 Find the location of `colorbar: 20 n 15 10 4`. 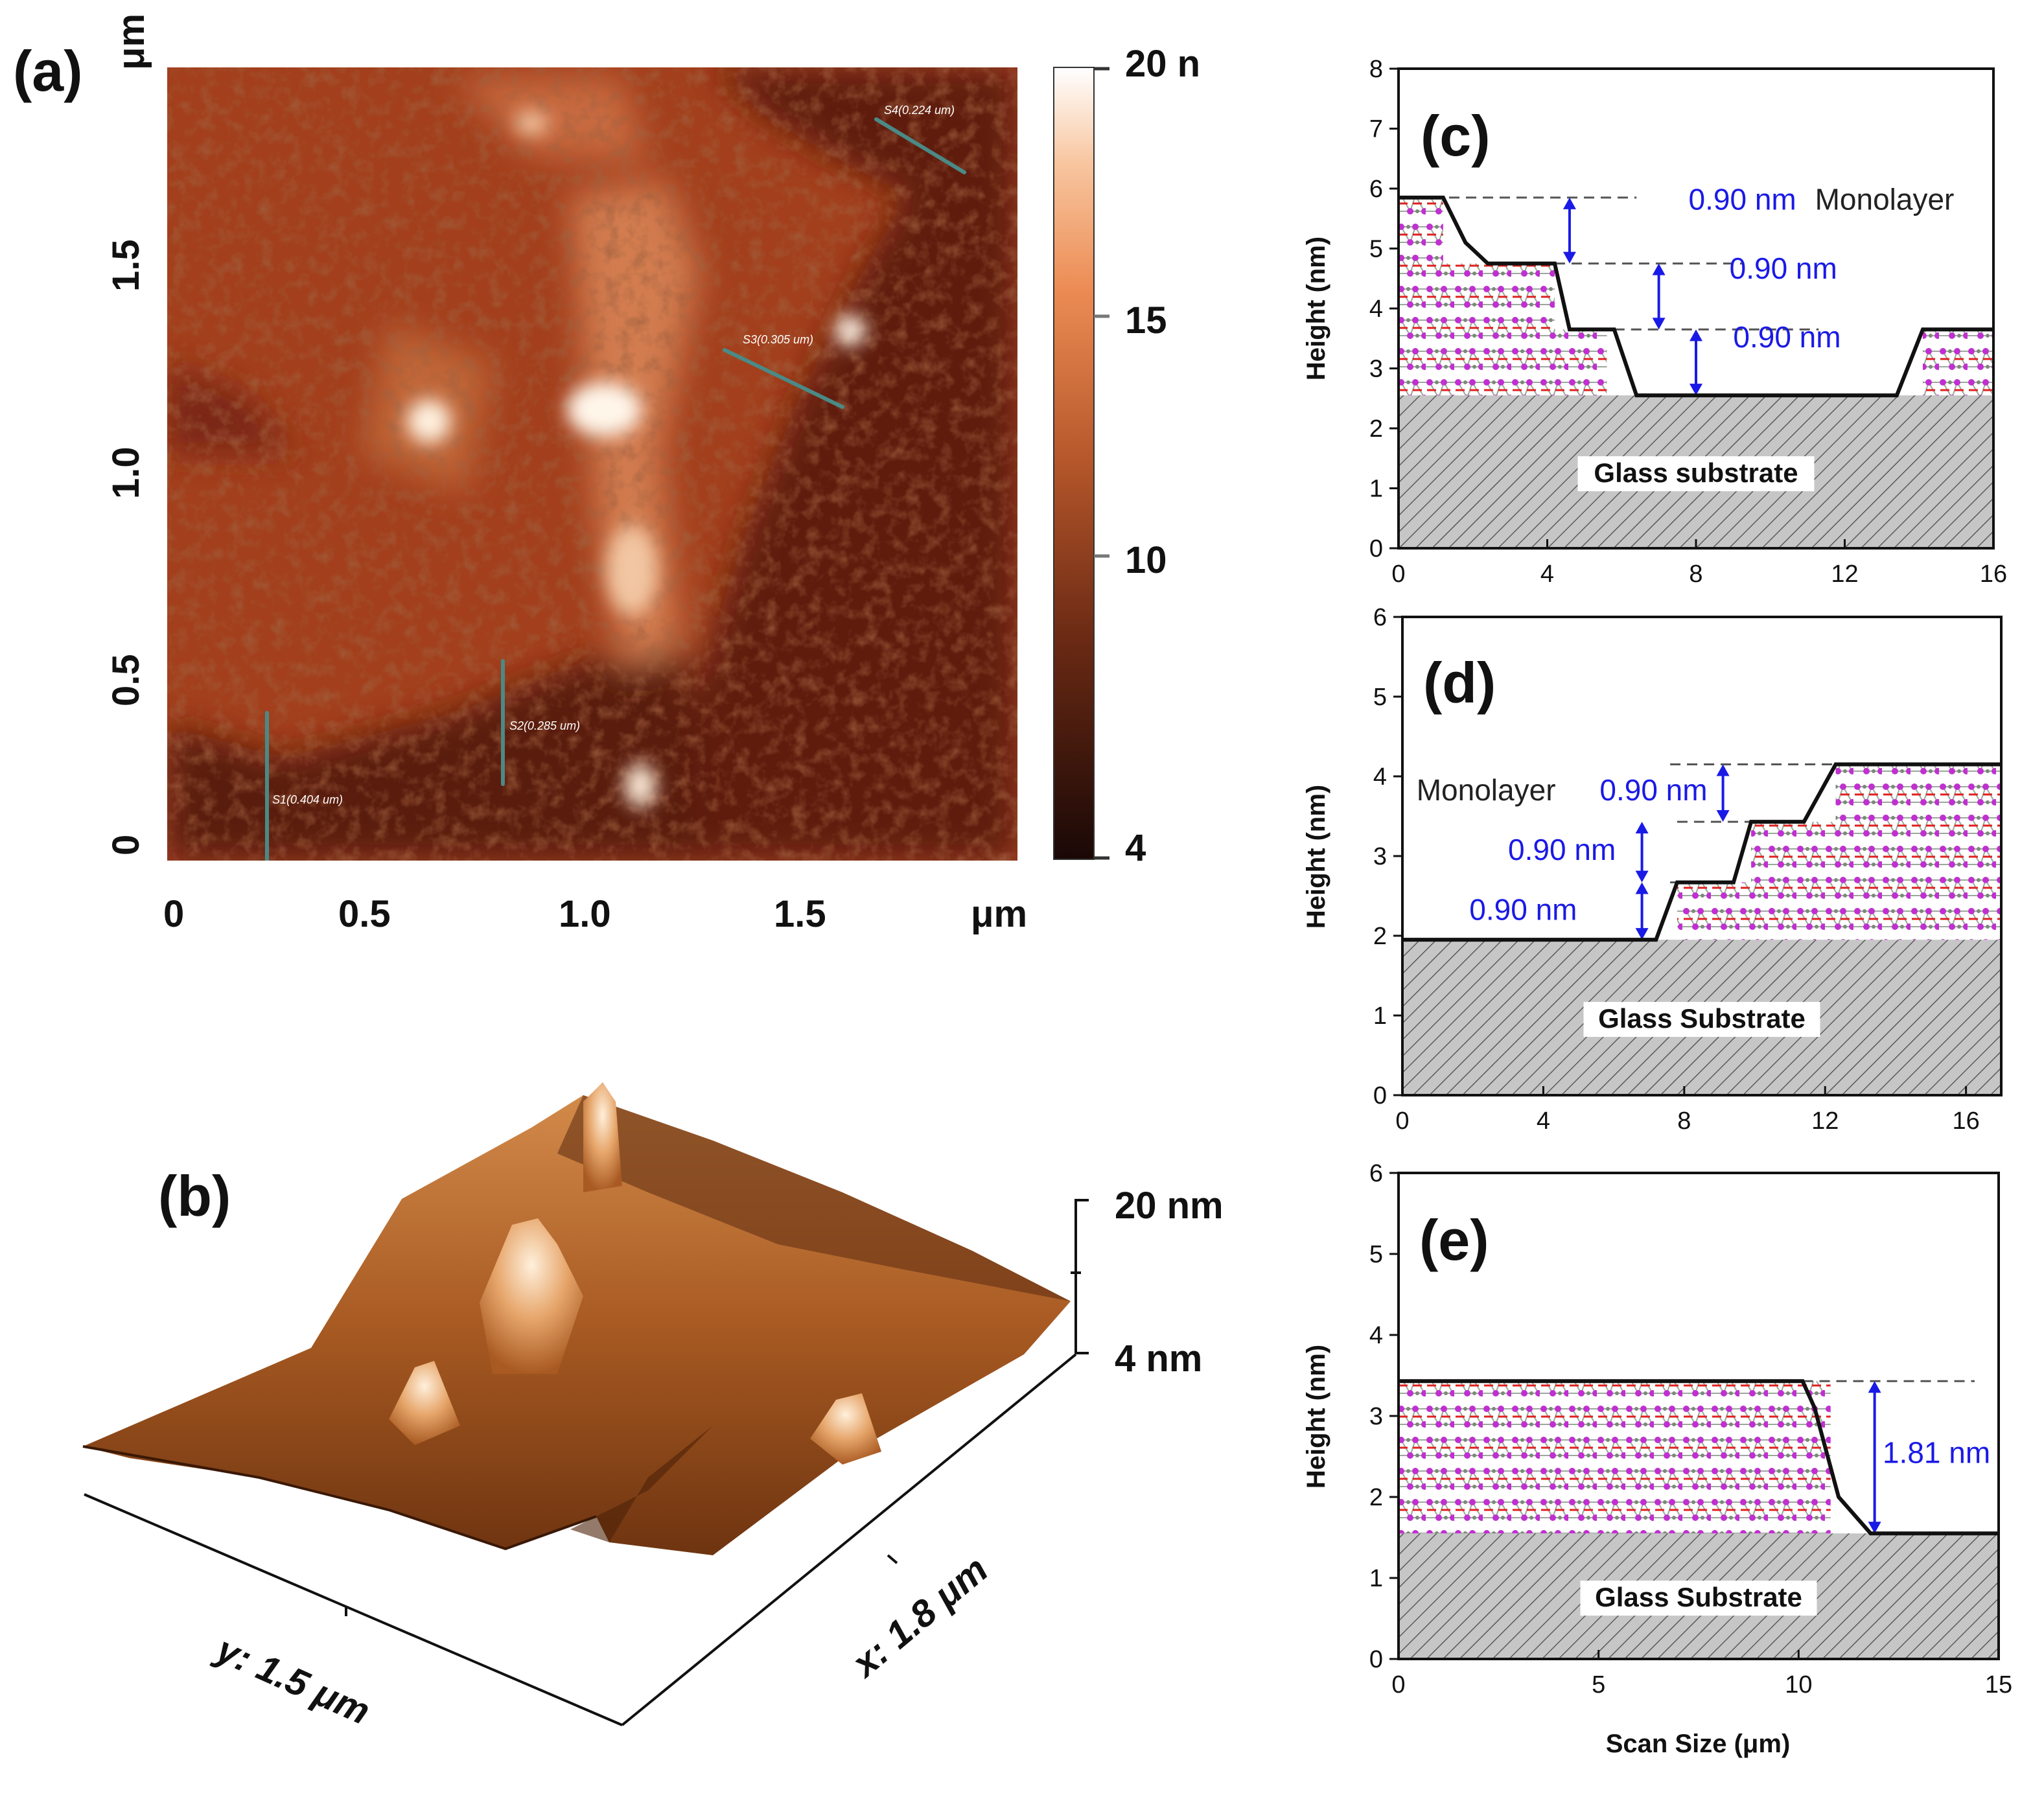

colorbar: 20 n 15 10 4 is located at coordinates (1126, 456).